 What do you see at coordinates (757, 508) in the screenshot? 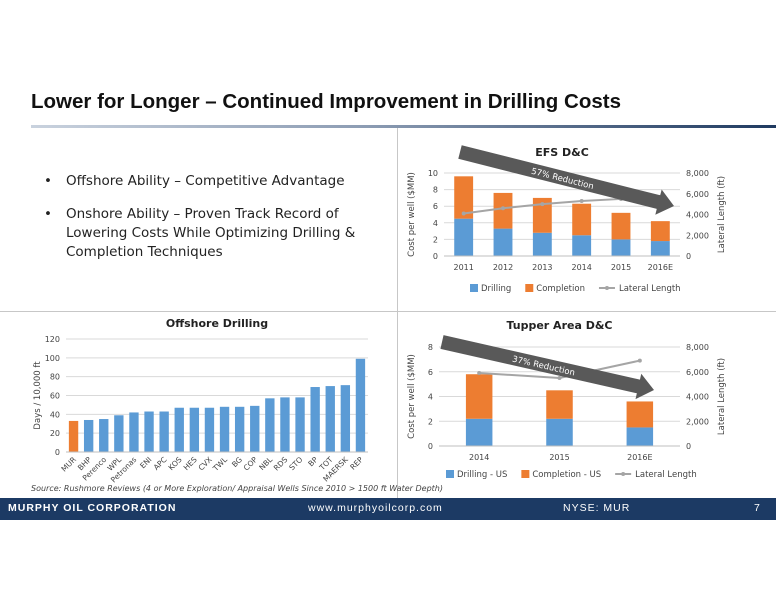
I see `page-number: 7` at bounding box center [757, 508].